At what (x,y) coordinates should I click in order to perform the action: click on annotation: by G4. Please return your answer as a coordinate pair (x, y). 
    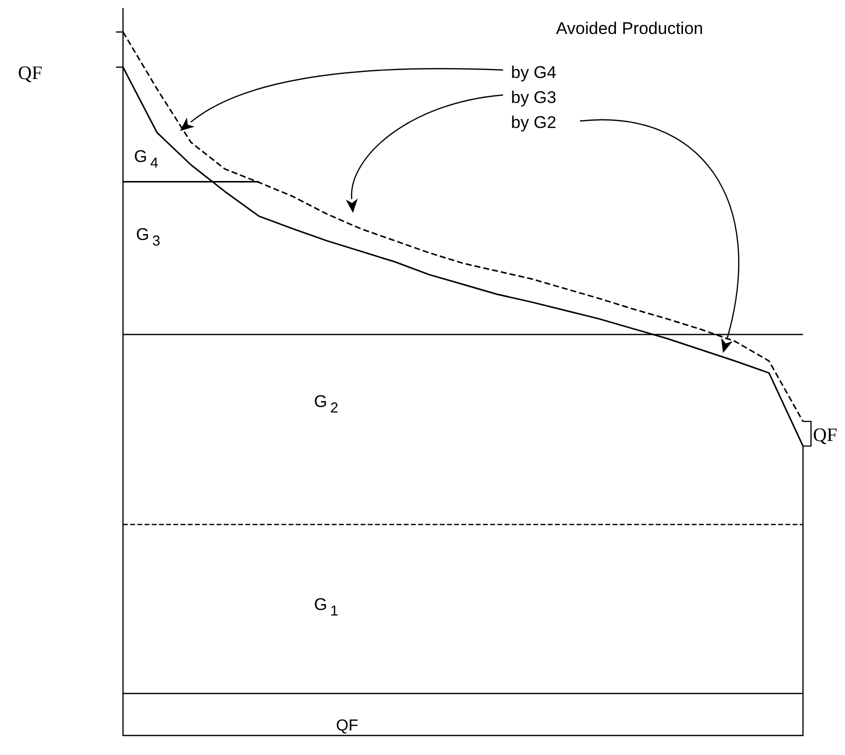
    Looking at the image, I should click on (533, 72).